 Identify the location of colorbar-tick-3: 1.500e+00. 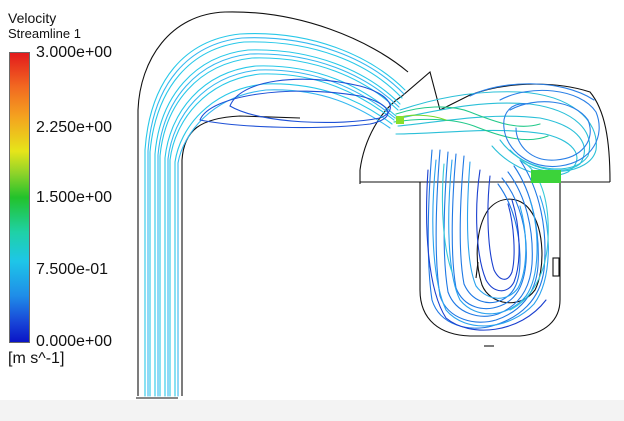
(74, 197).